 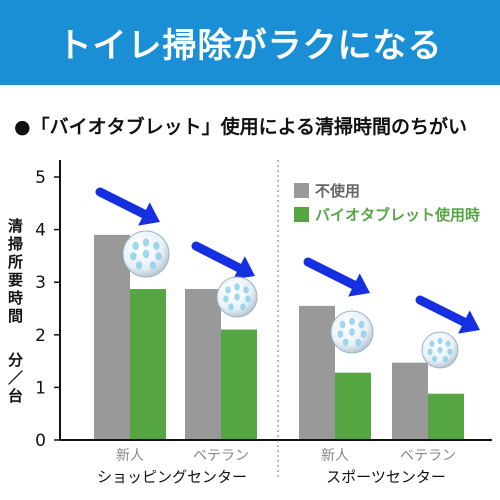 What do you see at coordinates (338, 190) in the screenshot?
I see `legend-label-unused: 不使用` at bounding box center [338, 190].